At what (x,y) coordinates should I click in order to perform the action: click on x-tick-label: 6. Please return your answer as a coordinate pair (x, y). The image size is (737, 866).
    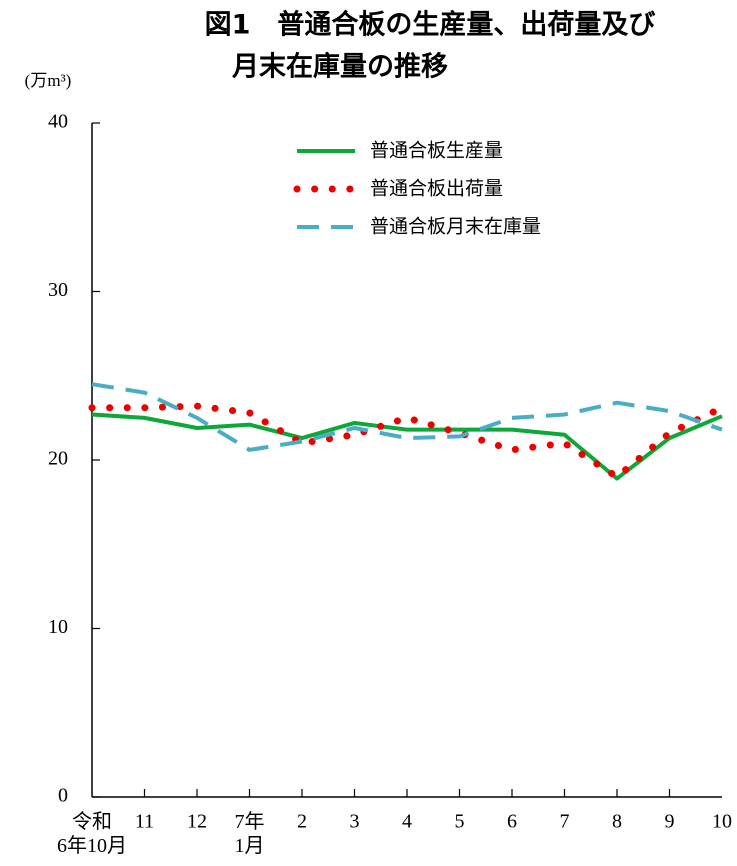
    Looking at the image, I should click on (512, 822).